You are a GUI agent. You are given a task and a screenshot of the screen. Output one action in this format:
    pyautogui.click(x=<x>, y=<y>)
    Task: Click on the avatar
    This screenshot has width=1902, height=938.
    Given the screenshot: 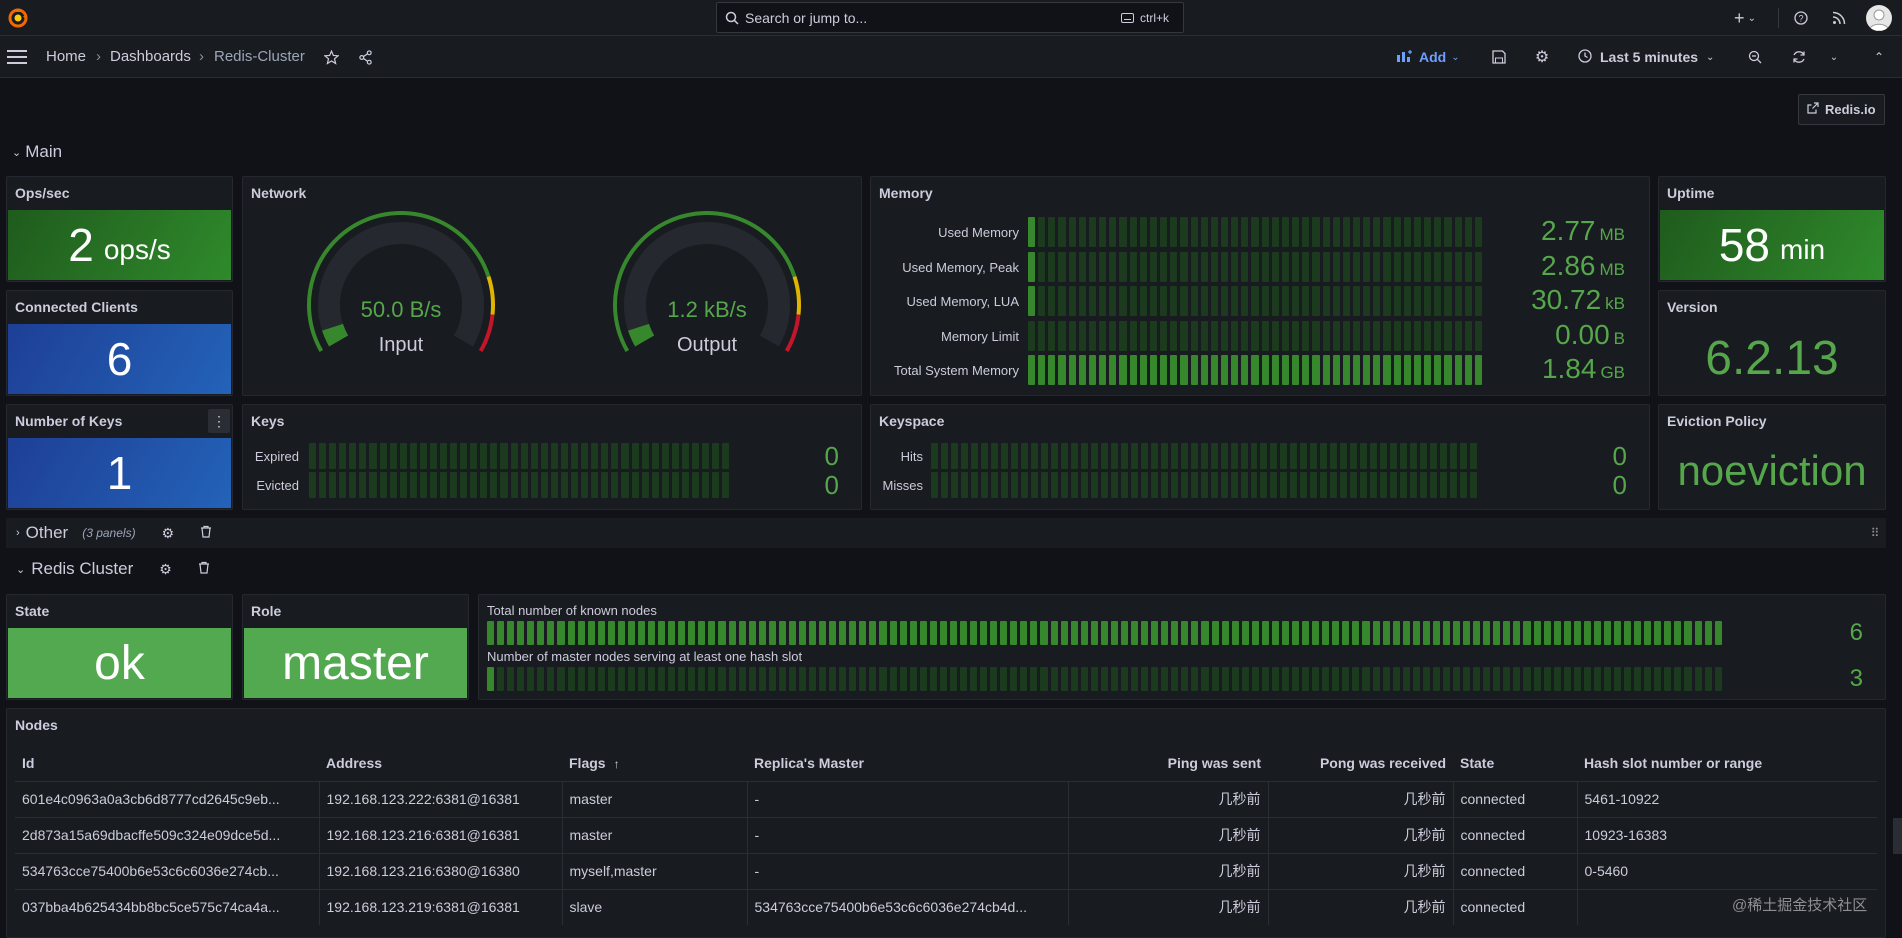 What is the action you would take?
    pyautogui.click(x=1879, y=18)
    